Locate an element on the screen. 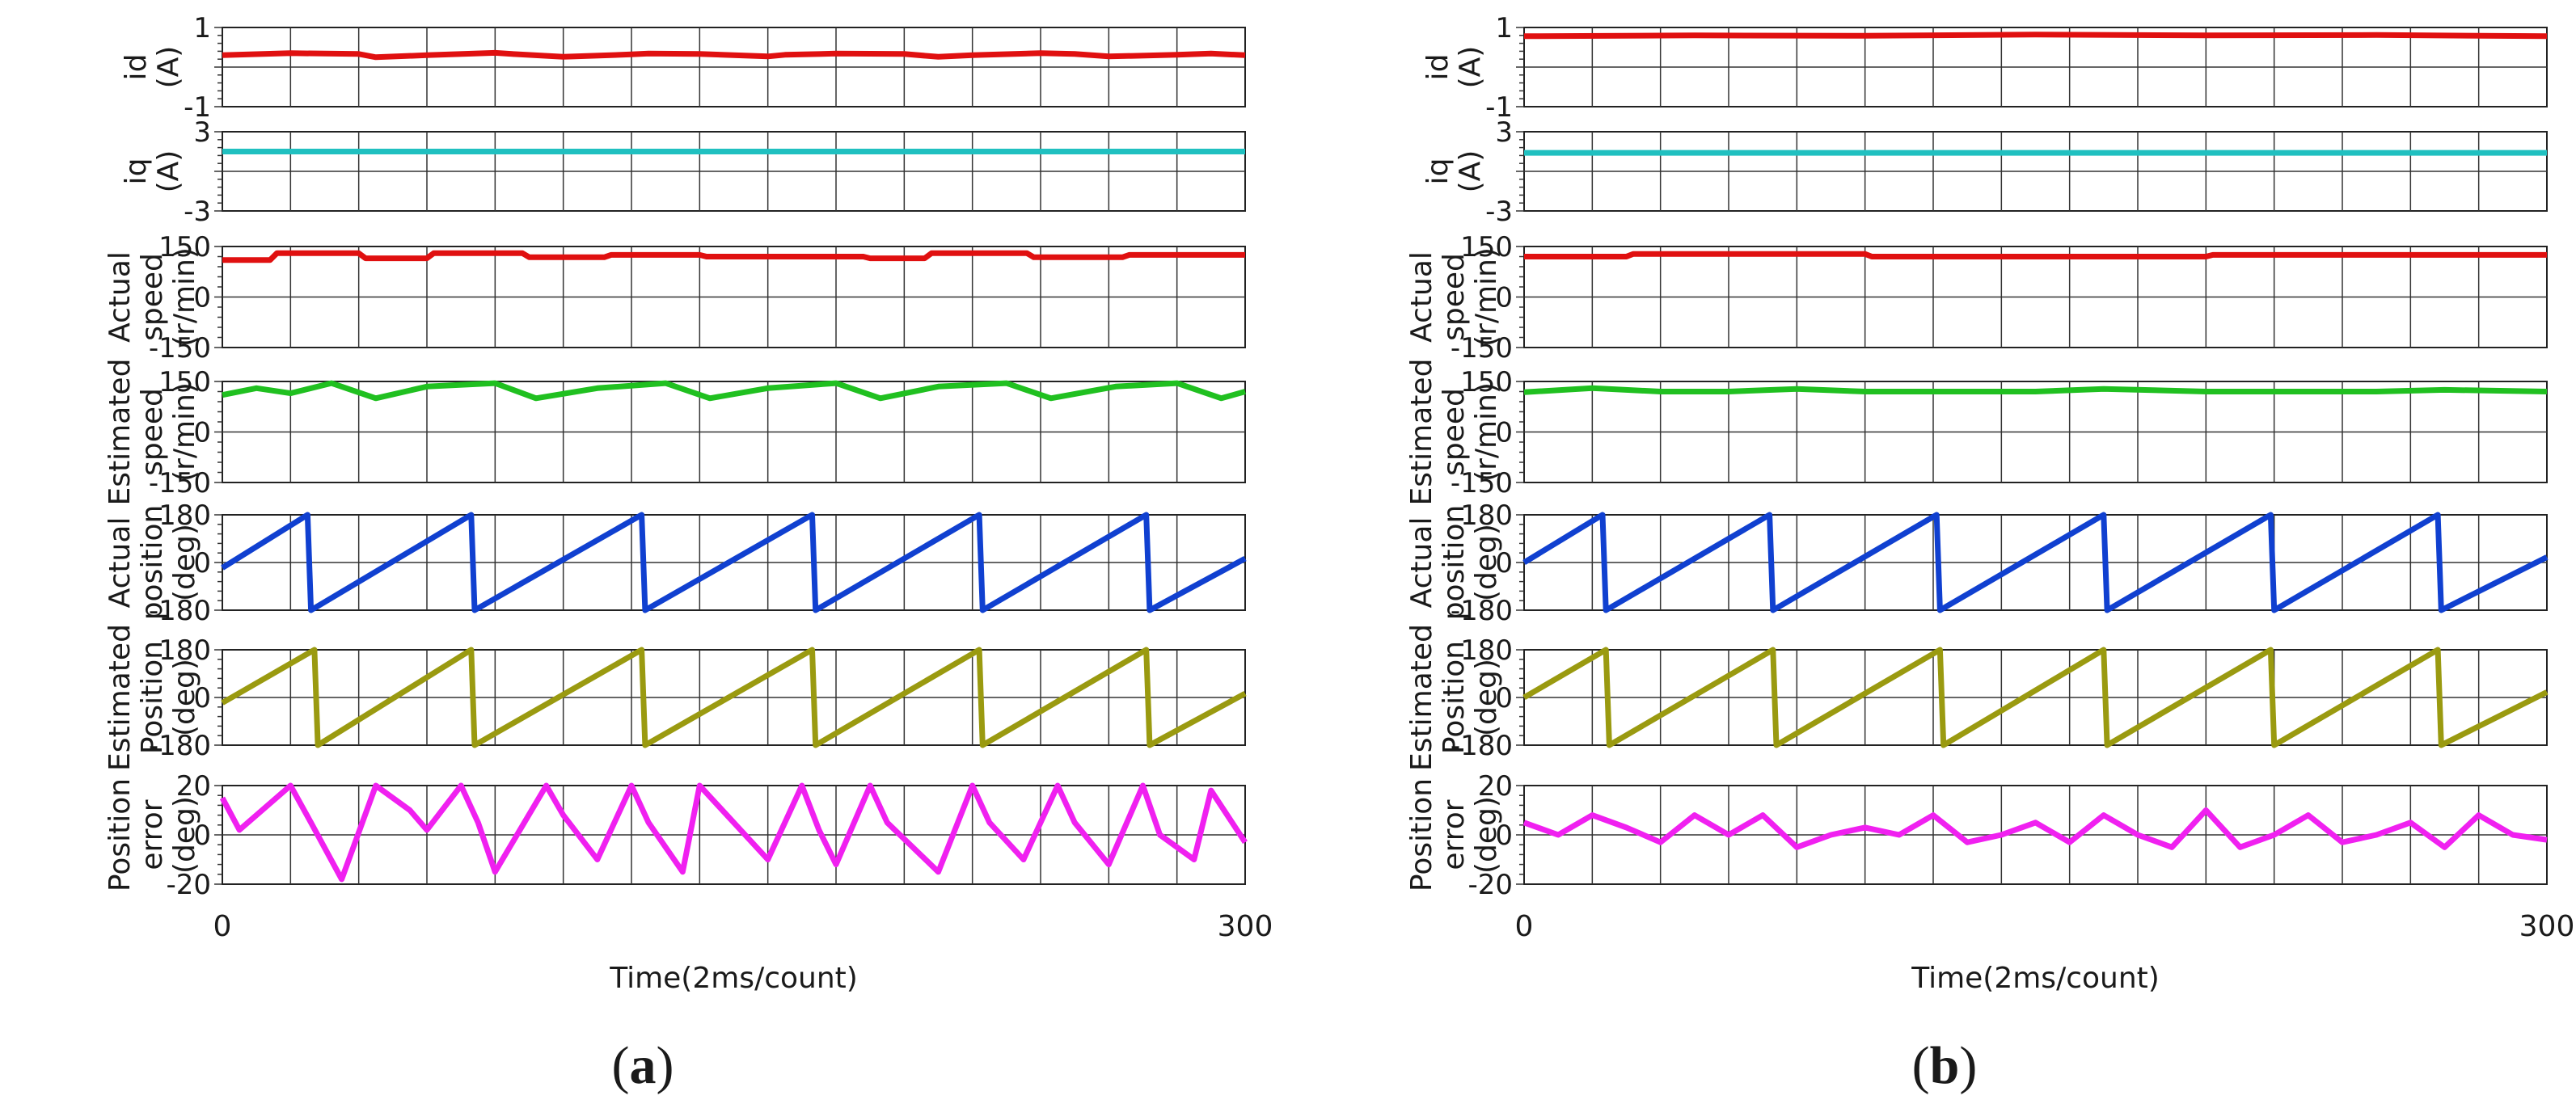  x-tick-label: 300 is located at coordinates (1245, 927).